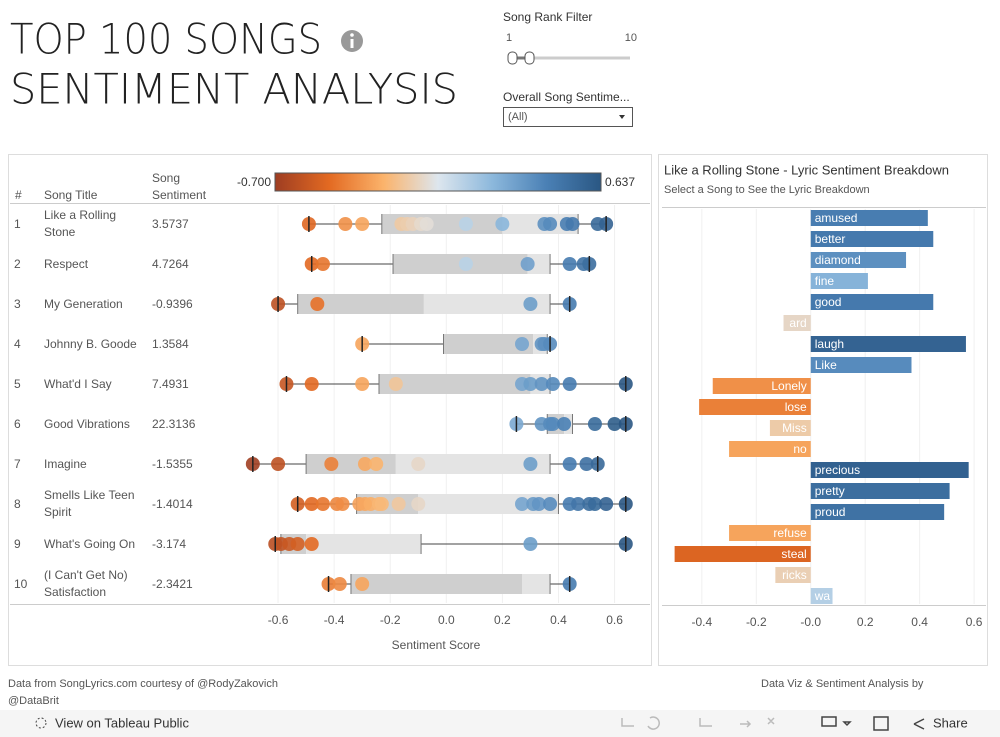 The image size is (1000, 737). What do you see at coordinates (87, 423) in the screenshot?
I see `song-title: Good Vibrations` at bounding box center [87, 423].